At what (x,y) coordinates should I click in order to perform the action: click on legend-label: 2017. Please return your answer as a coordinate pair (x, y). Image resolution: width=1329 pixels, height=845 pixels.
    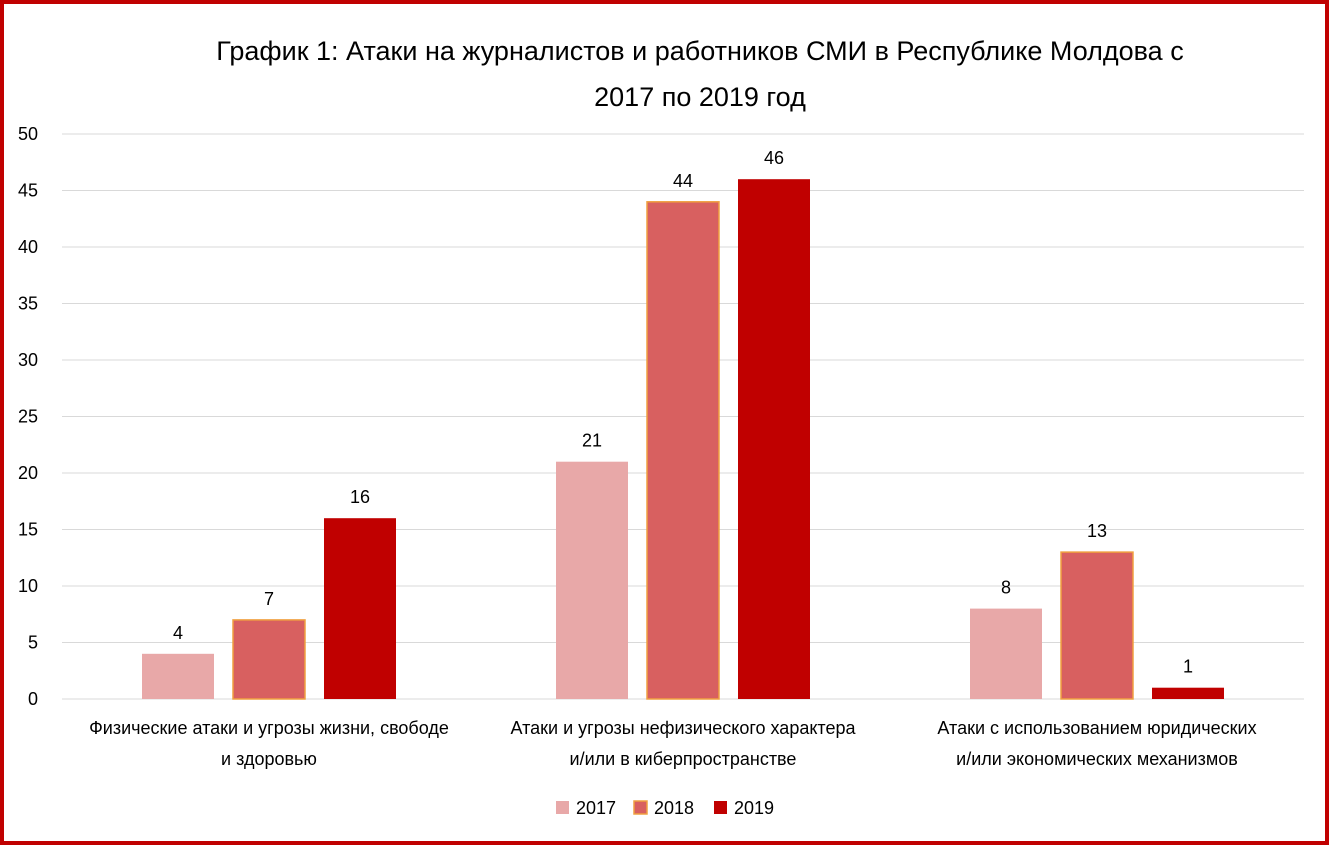
    Looking at the image, I should click on (596, 808).